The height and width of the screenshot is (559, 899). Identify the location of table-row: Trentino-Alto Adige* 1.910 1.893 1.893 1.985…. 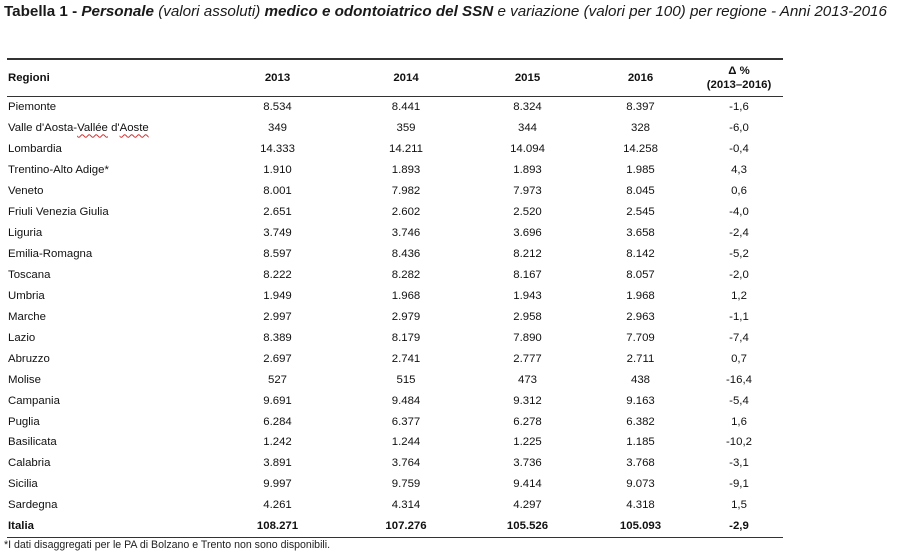
(395, 170).